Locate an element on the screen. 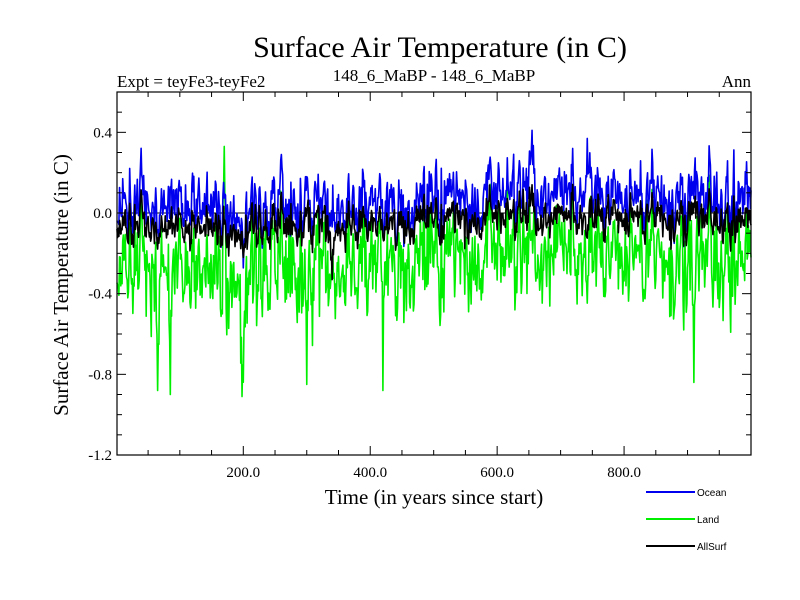 The width and height of the screenshot is (800, 600). y-axis-label: Surface Air Temperature (in C) is located at coordinates (61, 285).